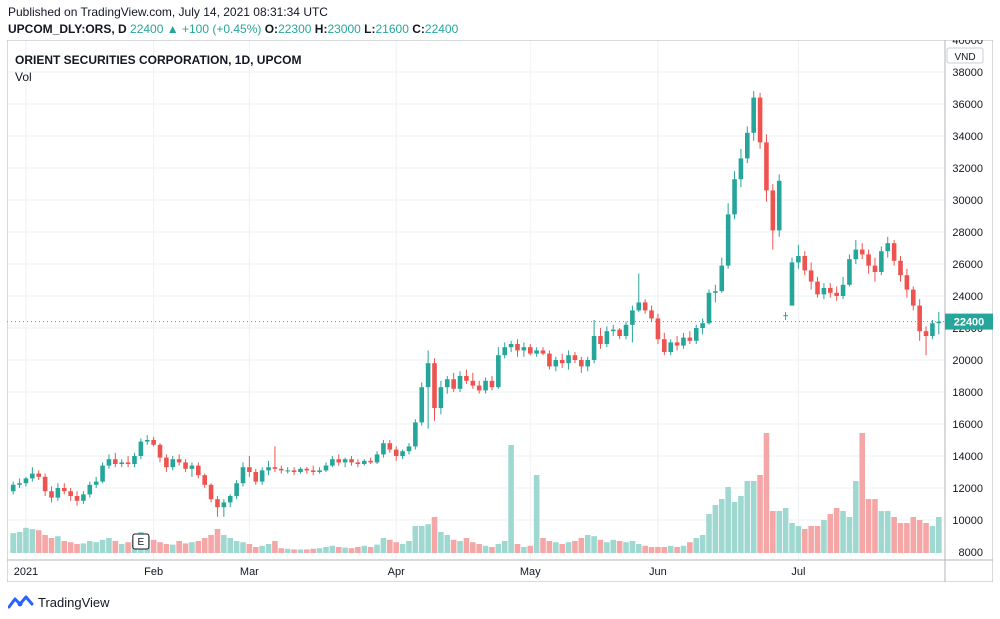 The image size is (1000, 619). What do you see at coordinates (410, 572) in the screenshot?
I see `time-axis: 2021 Feb Mar Apr May Jun Jul` at bounding box center [410, 572].